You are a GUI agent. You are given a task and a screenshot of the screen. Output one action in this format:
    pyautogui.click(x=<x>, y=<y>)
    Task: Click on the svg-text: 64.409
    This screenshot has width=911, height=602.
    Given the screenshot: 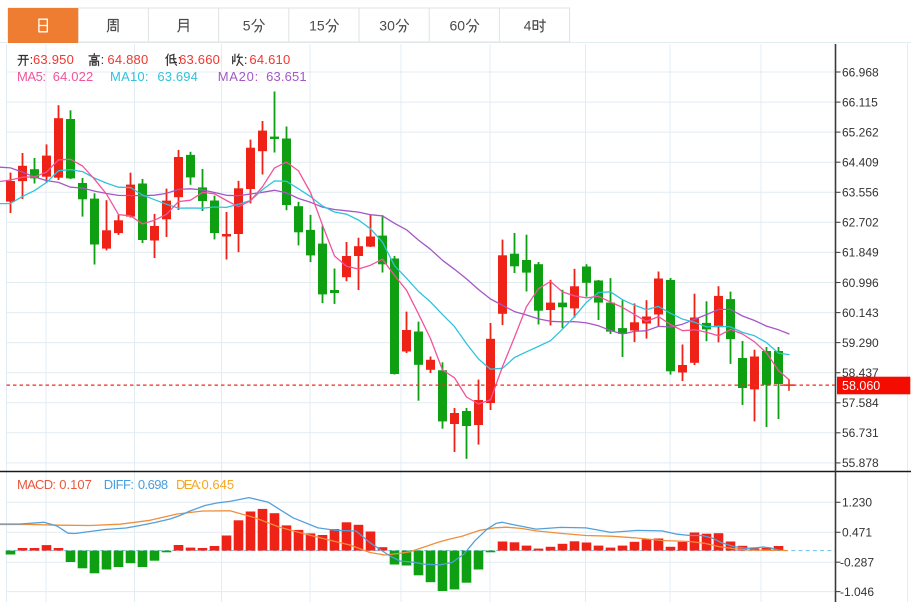 What is the action you would take?
    pyautogui.click(x=860, y=163)
    